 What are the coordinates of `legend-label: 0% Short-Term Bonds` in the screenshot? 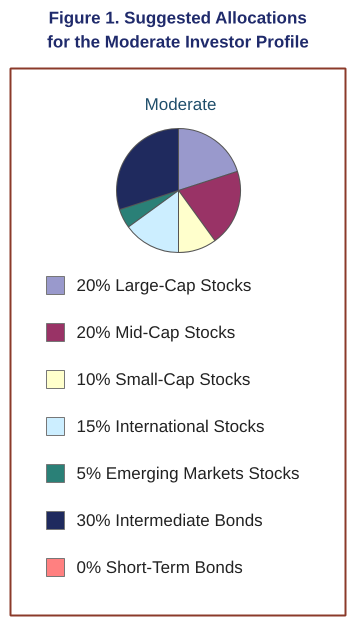 It's located at (159, 567).